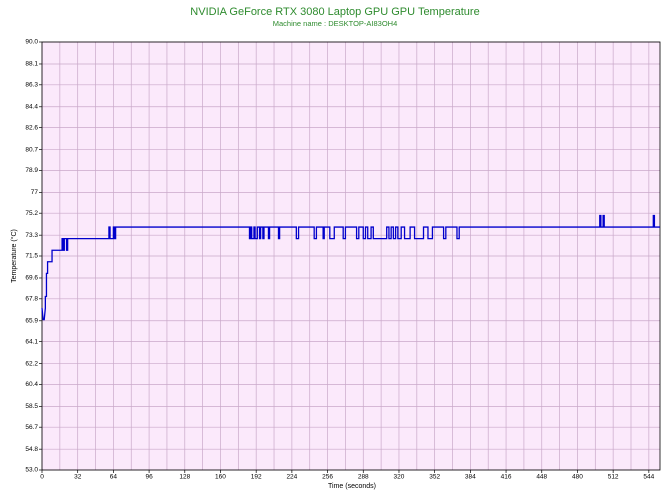 This screenshot has width=670, height=502. I want to click on y-tick-label: 60.4, so click(31, 384).